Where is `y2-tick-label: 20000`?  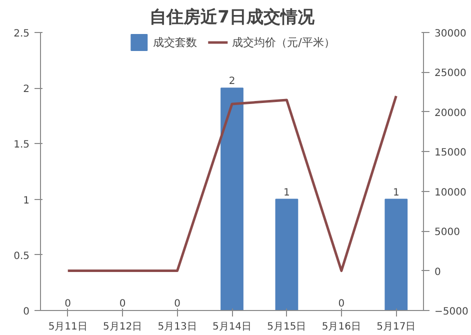
y2-tick-label: 20000 is located at coordinates (450, 113).